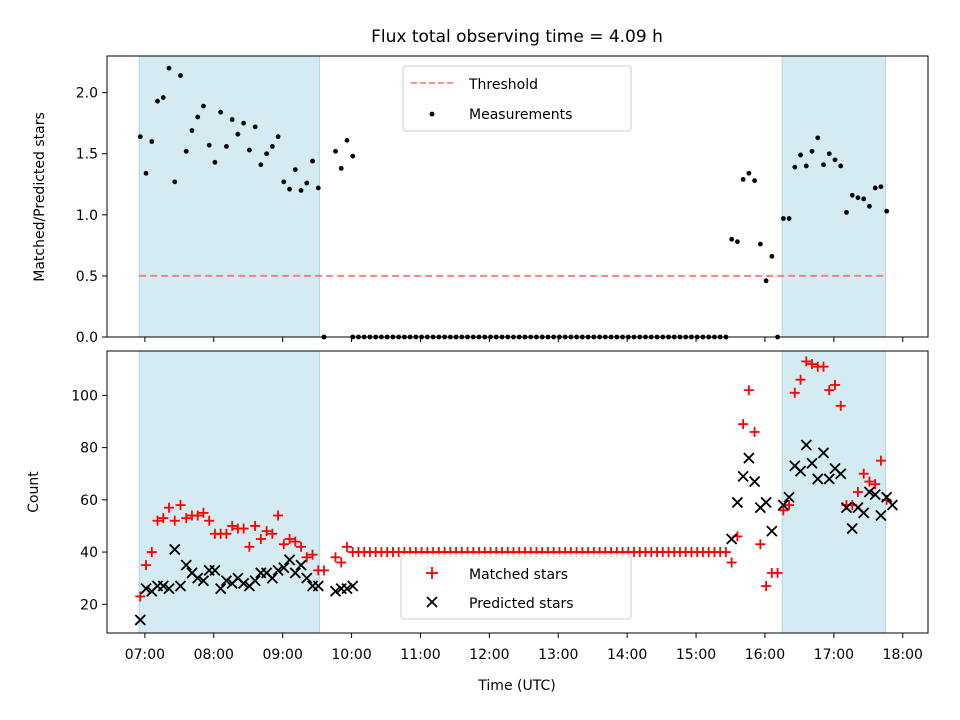 The height and width of the screenshot is (720, 960). Describe the element at coordinates (503, 85) in the screenshot. I see `legend-threshold-label: Threshold` at that location.